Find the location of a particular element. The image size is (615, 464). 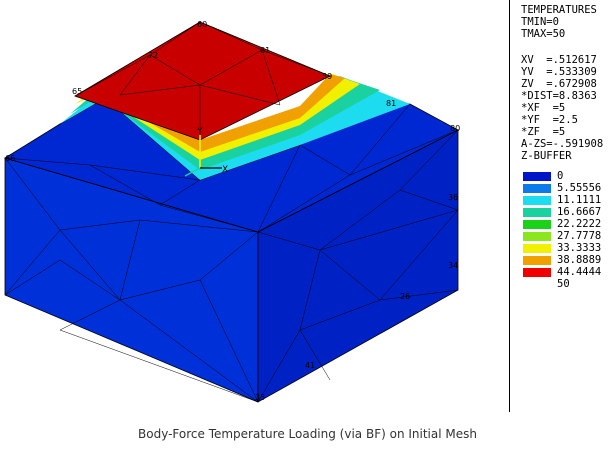

view-xf: *XF =5 is located at coordinates (543, 108).